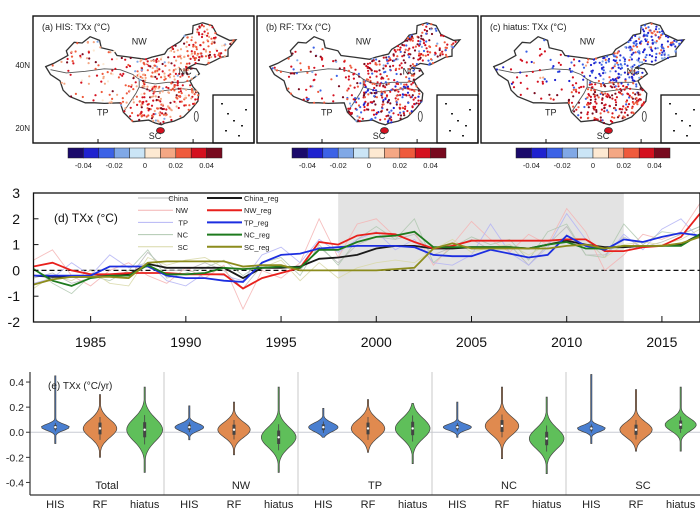 The image size is (700, 511). What do you see at coordinates (141, 78) in the screenshot?
I see `map-content` at bounding box center [141, 78].